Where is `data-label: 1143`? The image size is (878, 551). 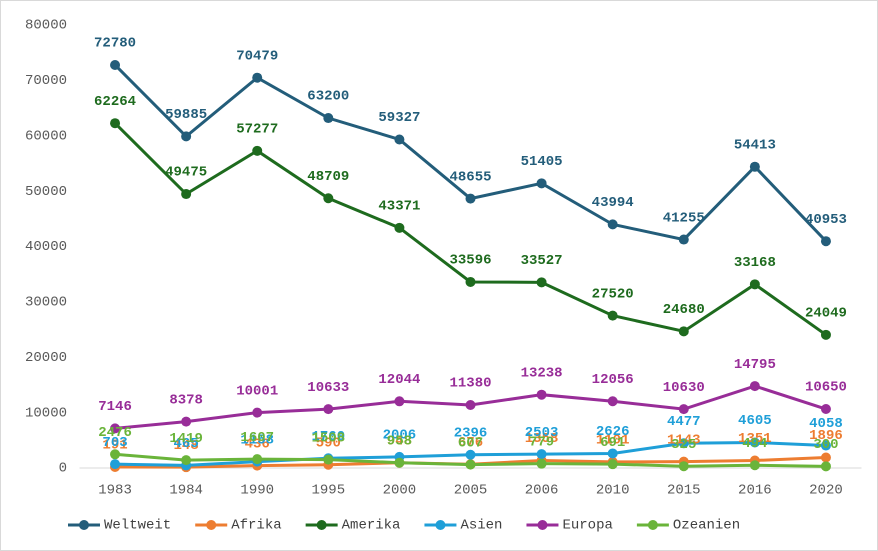 data-label: 1143 is located at coordinates (684, 440).